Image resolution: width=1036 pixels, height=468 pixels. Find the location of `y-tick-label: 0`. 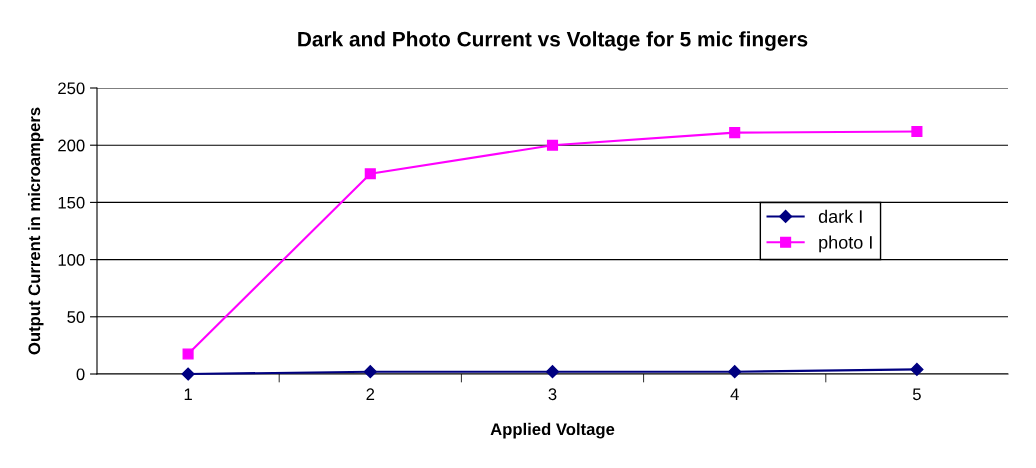

y-tick-label: 0 is located at coordinates (80, 374).